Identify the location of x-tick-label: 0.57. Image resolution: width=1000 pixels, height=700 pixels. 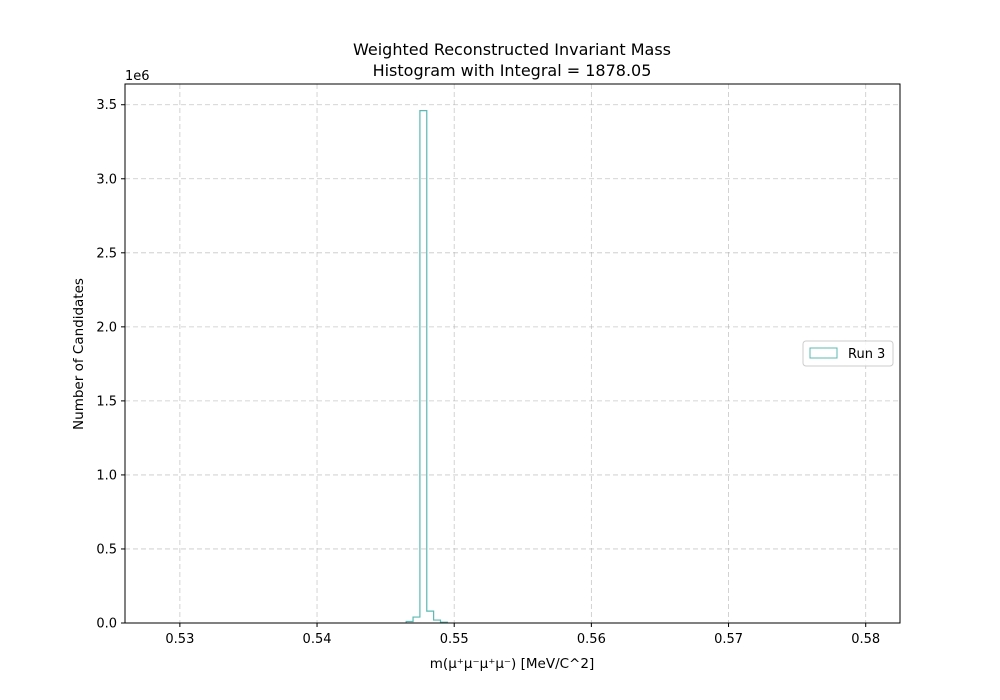
(728, 639).